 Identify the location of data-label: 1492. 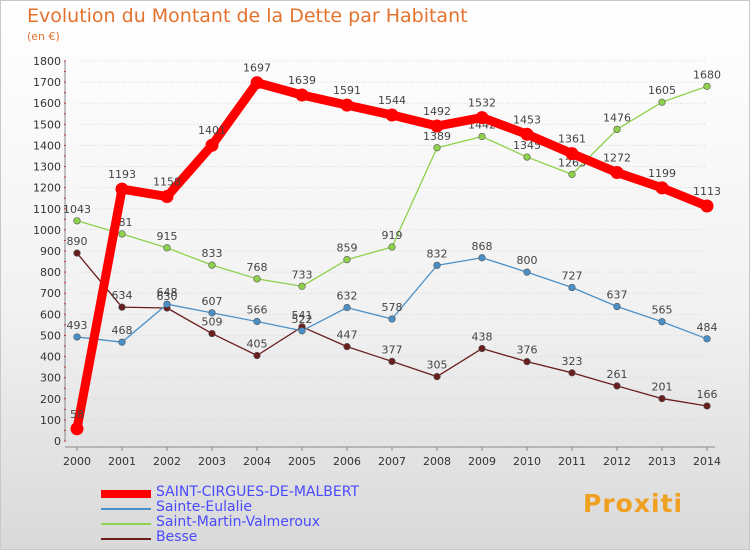
(437, 111).